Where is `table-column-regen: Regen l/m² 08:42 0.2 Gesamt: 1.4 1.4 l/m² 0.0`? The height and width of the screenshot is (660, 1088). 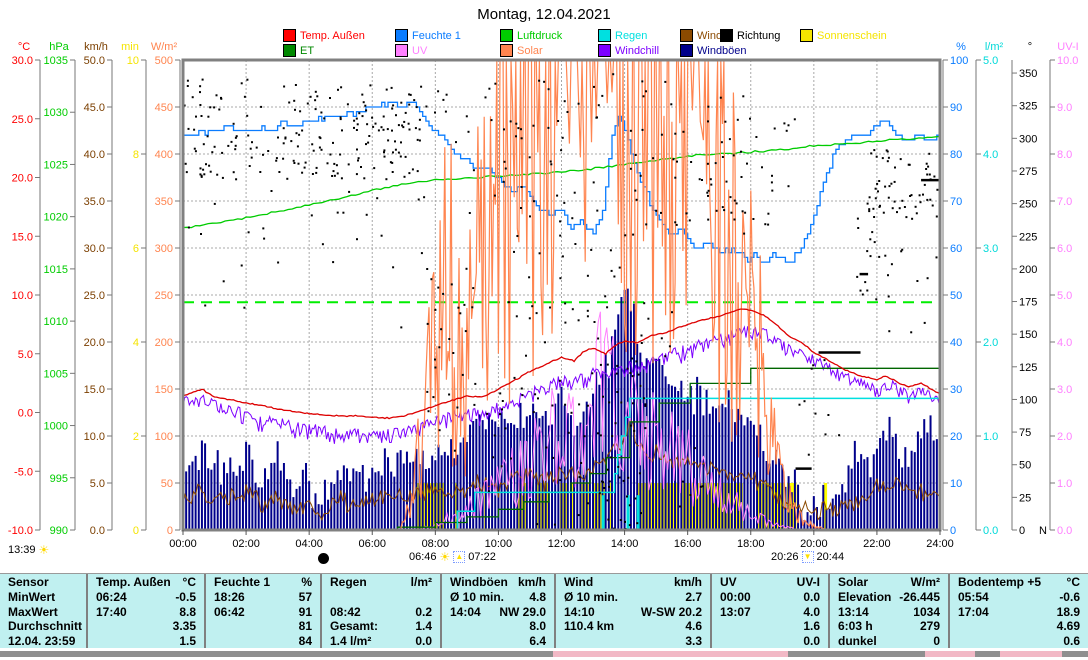 table-column-regen: Regen l/m² 08:42 0.2 Gesamt: 1.4 1.4 l/m² 0.0 is located at coordinates (380, 611).